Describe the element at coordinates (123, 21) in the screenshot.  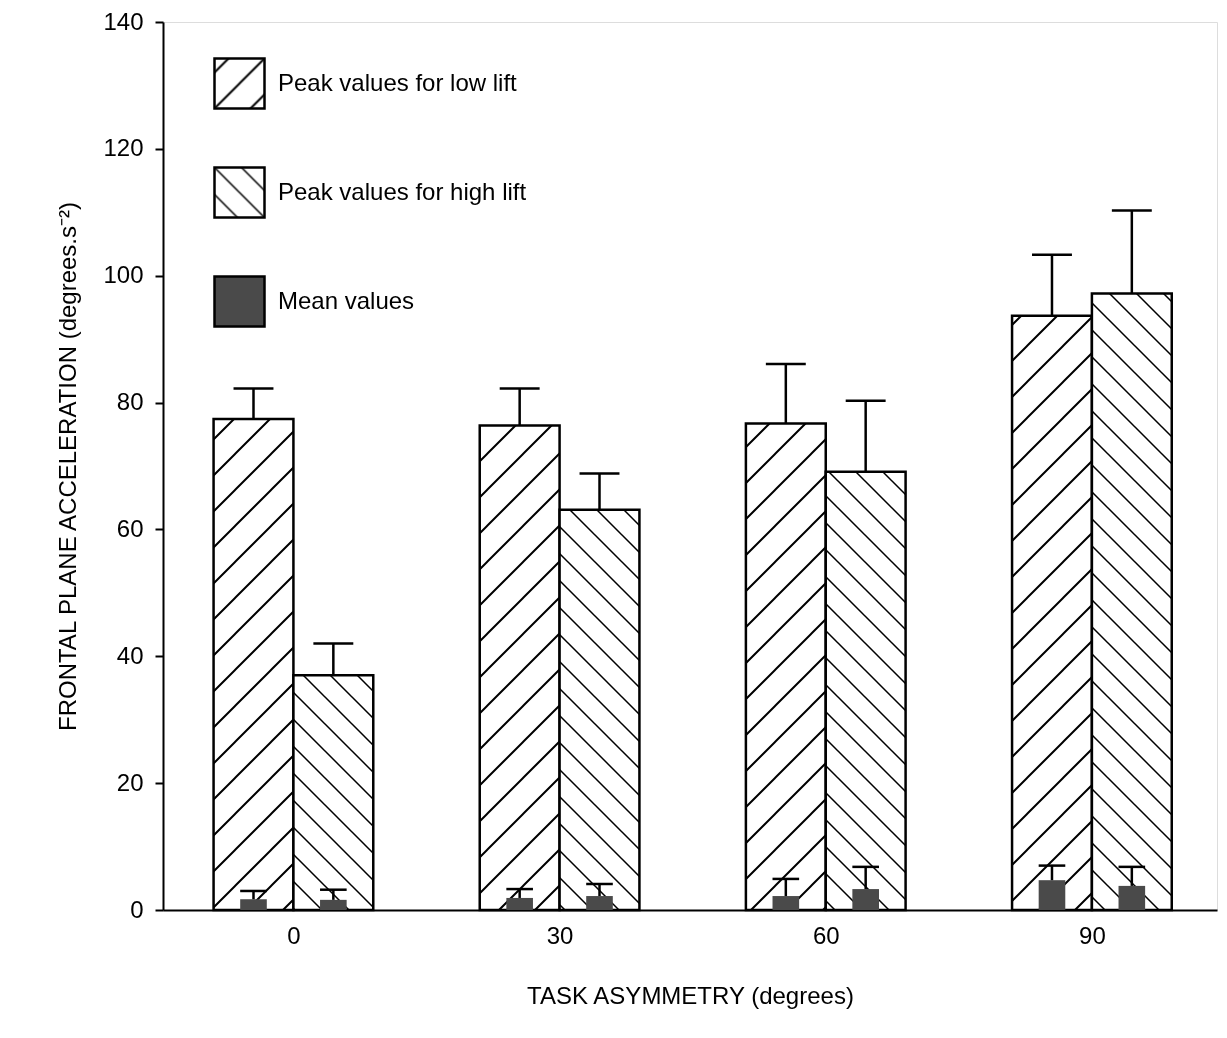
I see `y-tick-label: 140` at that location.